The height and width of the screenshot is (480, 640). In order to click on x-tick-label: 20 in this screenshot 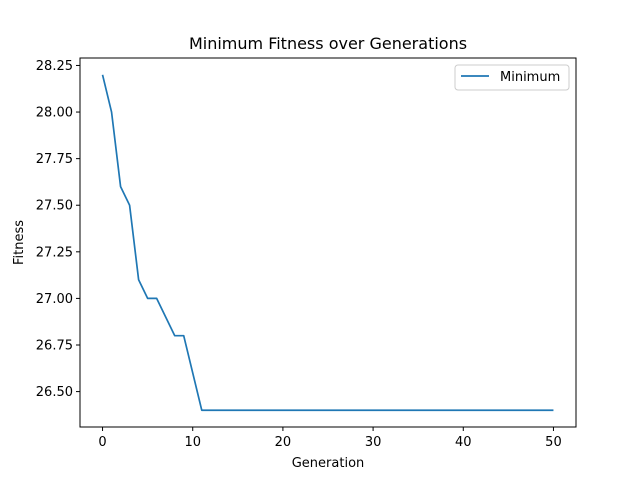, I will do `click(283, 442)`.